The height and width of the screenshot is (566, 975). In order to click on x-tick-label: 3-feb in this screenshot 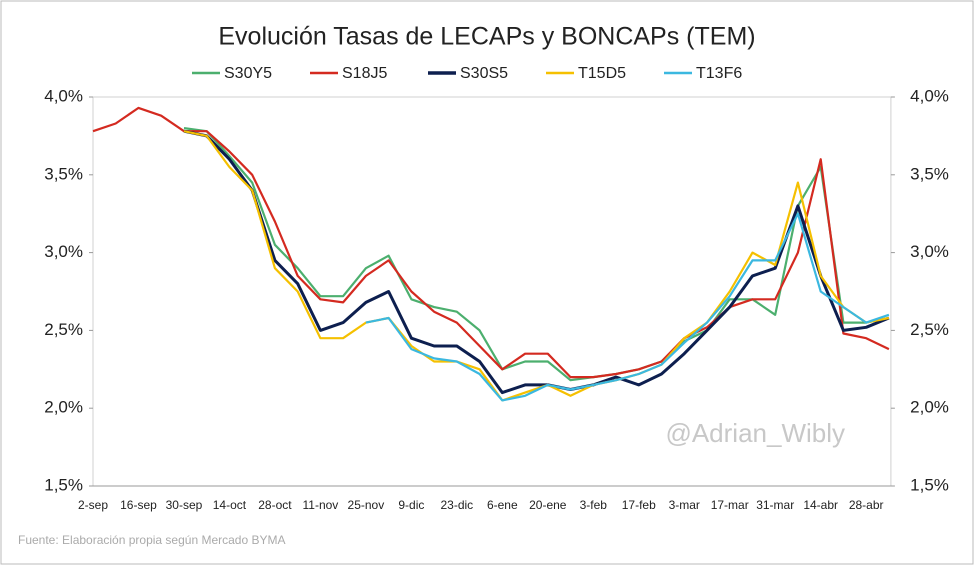, I will do `click(594, 505)`.